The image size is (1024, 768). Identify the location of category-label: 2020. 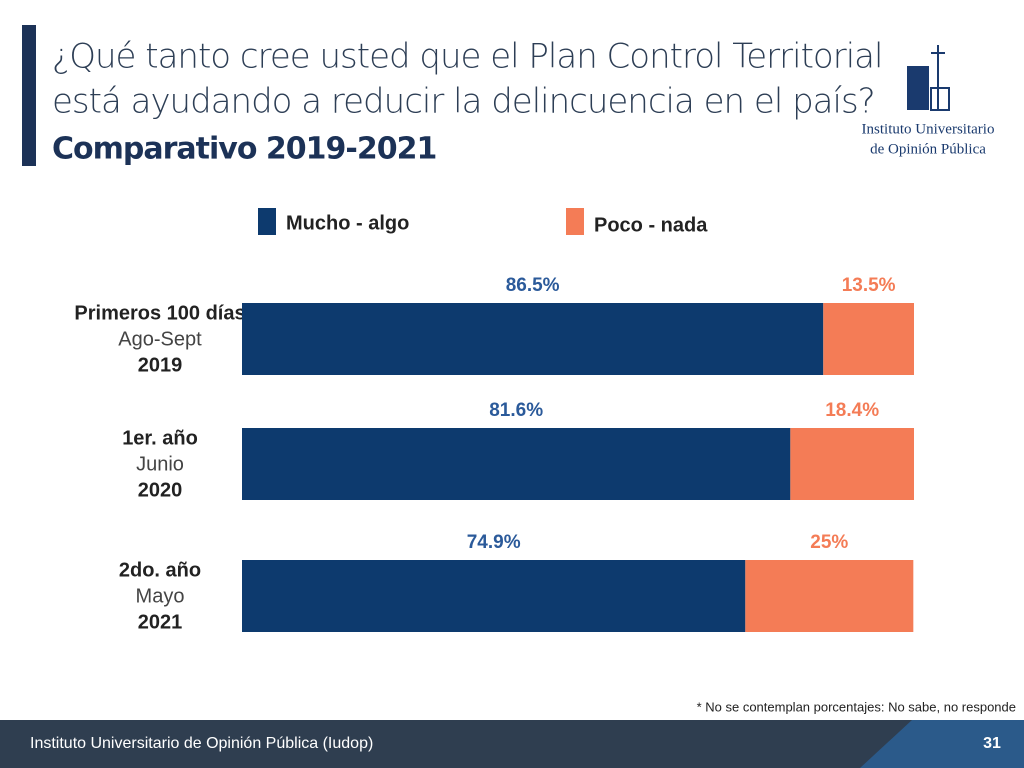
(160, 490).